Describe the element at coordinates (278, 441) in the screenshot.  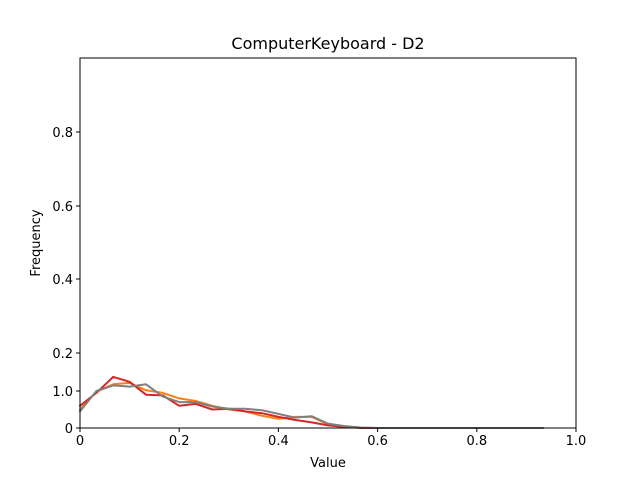
I see `x-tick-label: 0.4` at that location.